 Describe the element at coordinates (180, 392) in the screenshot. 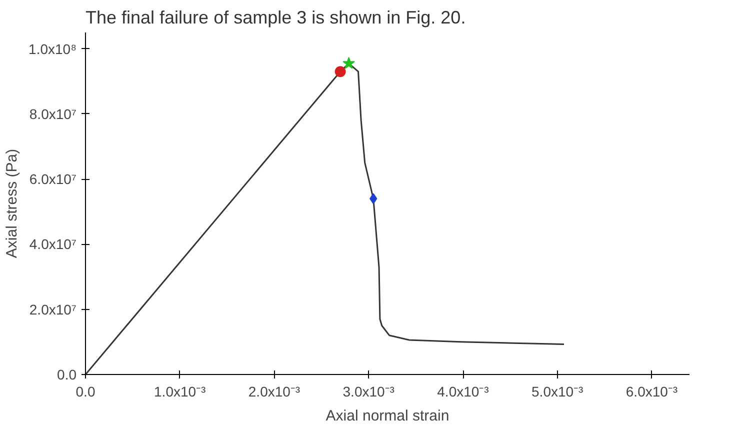

I see `x-tick-label: 1.0x10⁻³` at that location.